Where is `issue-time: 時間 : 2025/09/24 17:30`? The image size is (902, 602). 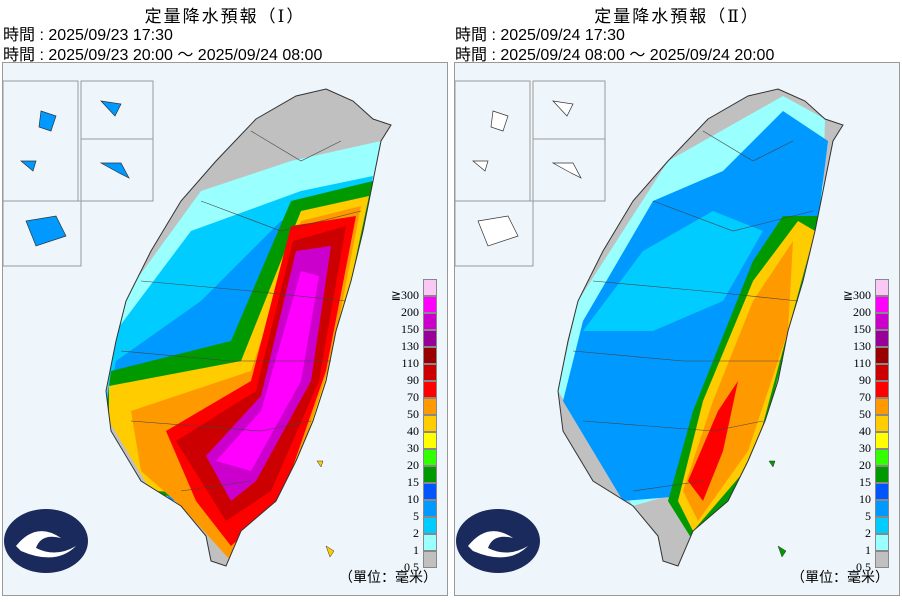 issue-time: 時間 : 2025/09/24 17:30 is located at coordinates (540, 35).